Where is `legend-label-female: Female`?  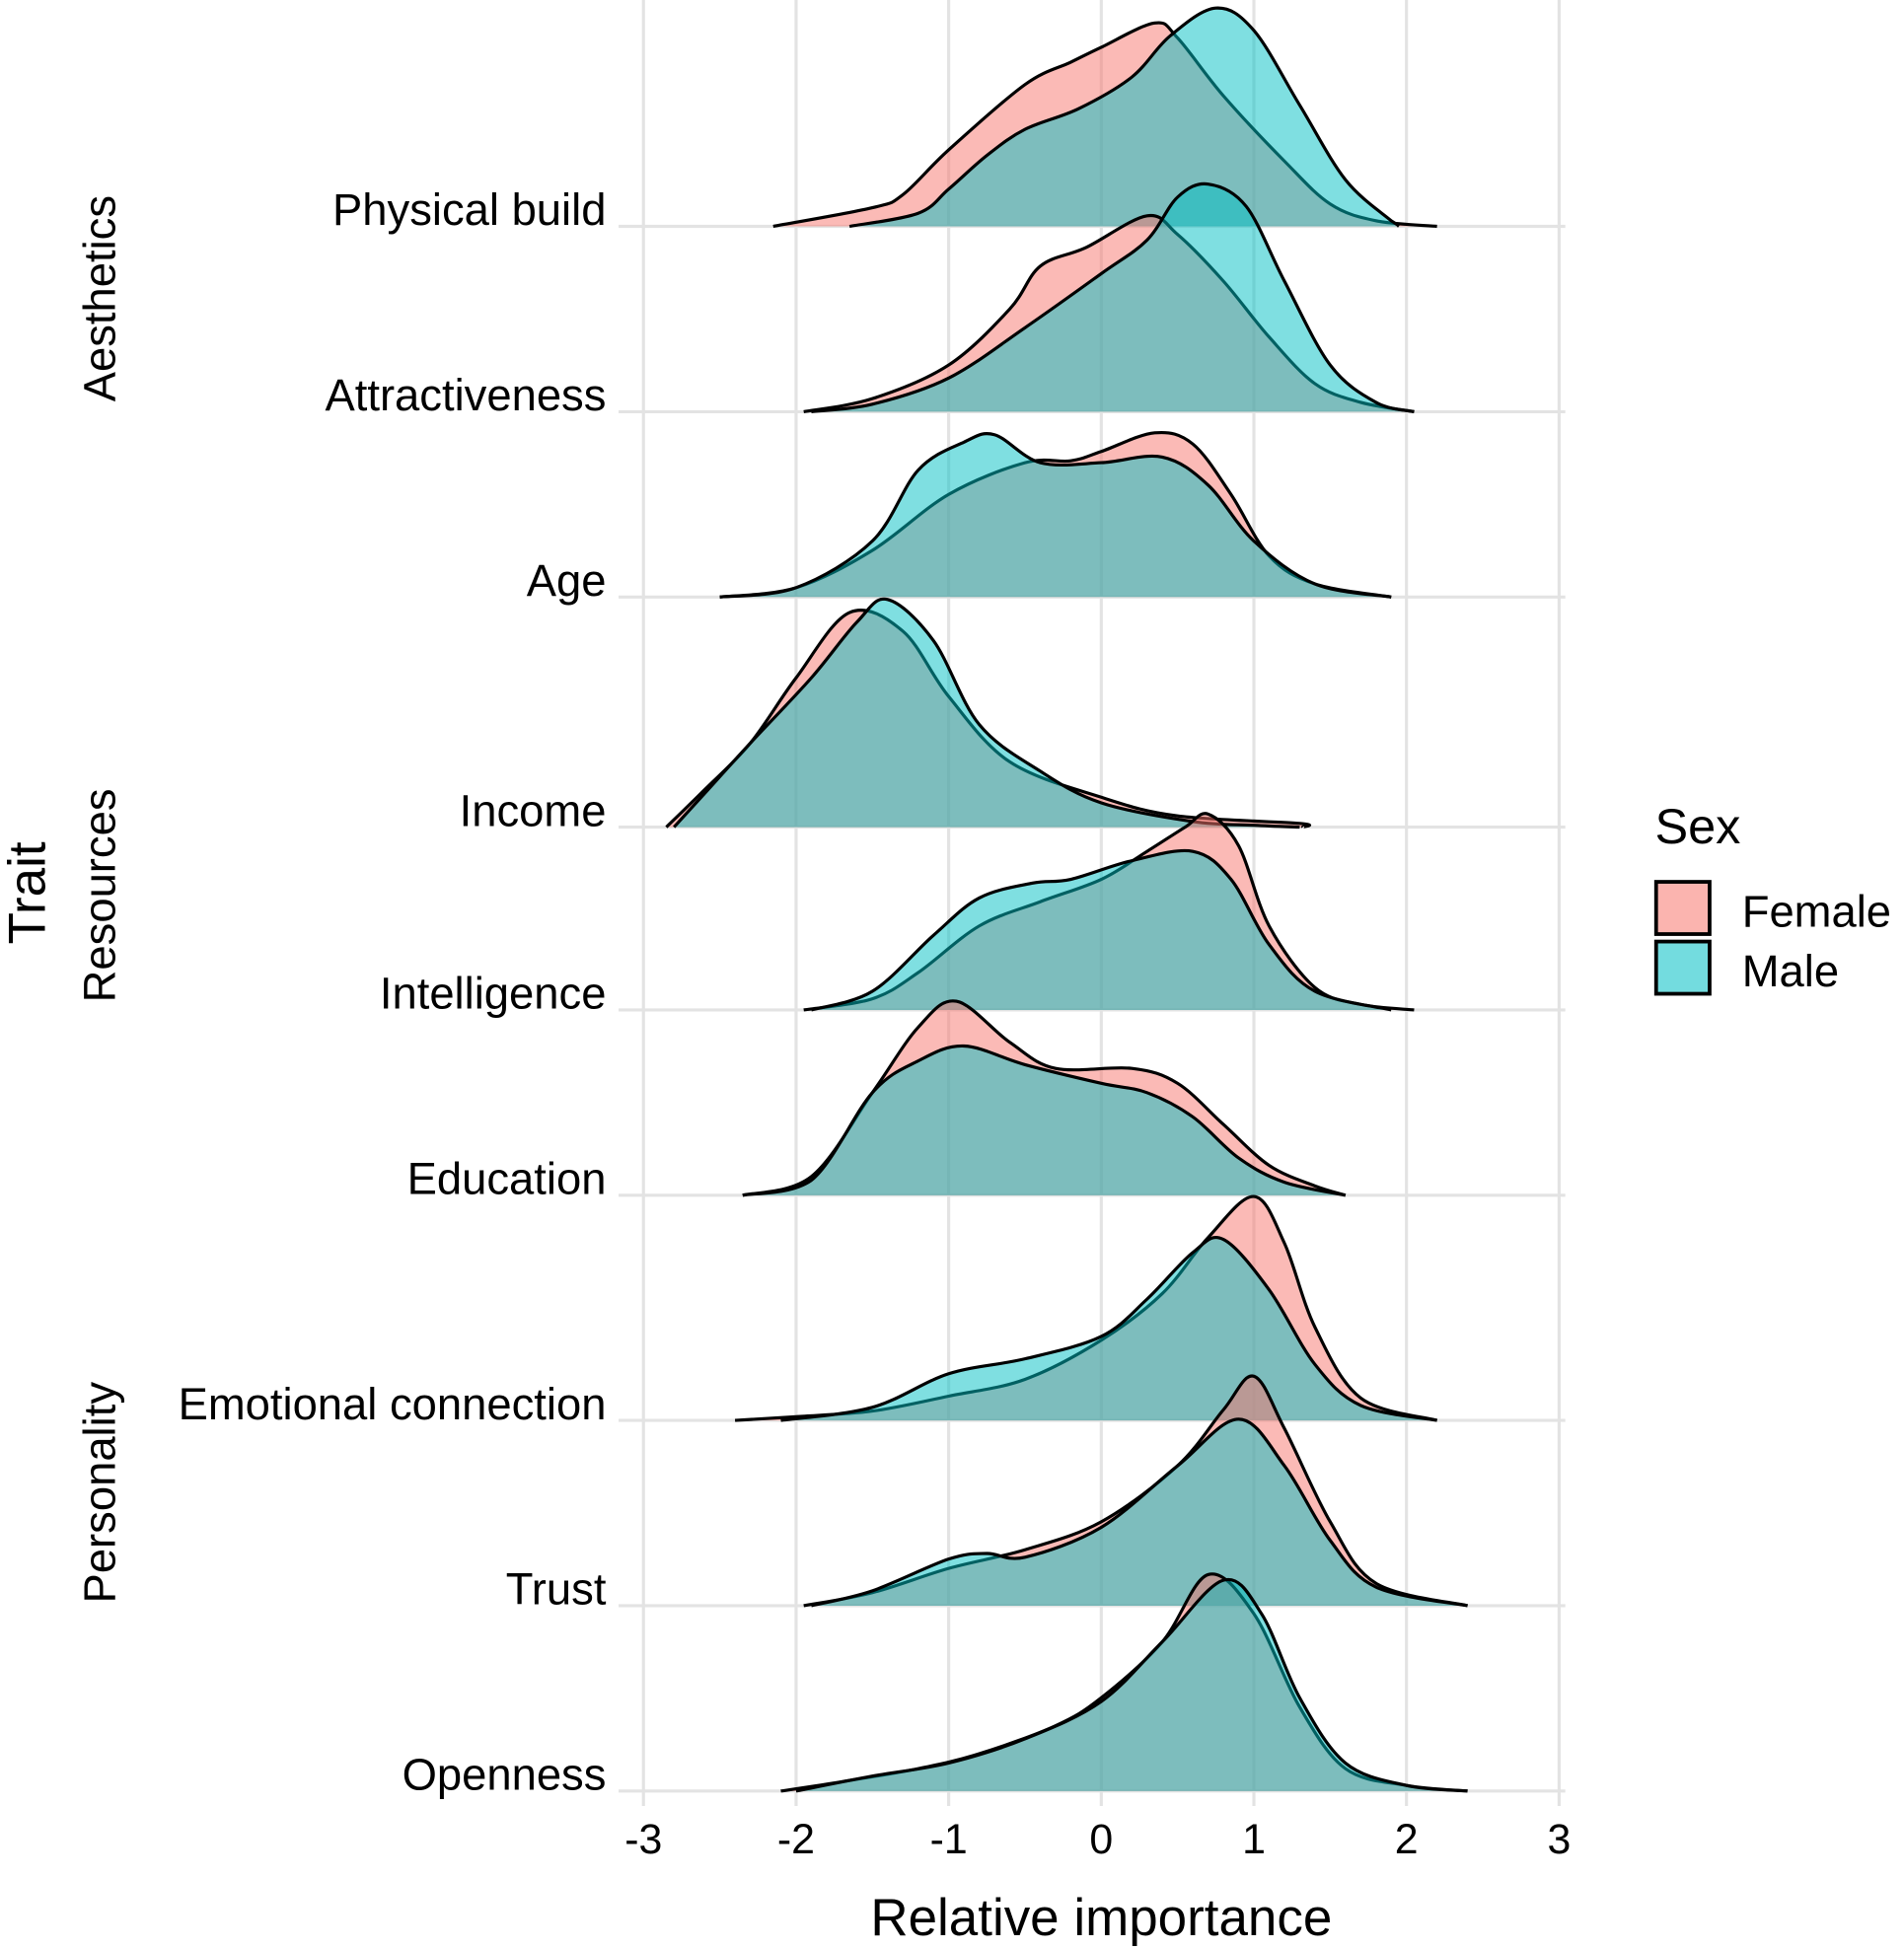
legend-label-female: Female is located at coordinates (1816, 911).